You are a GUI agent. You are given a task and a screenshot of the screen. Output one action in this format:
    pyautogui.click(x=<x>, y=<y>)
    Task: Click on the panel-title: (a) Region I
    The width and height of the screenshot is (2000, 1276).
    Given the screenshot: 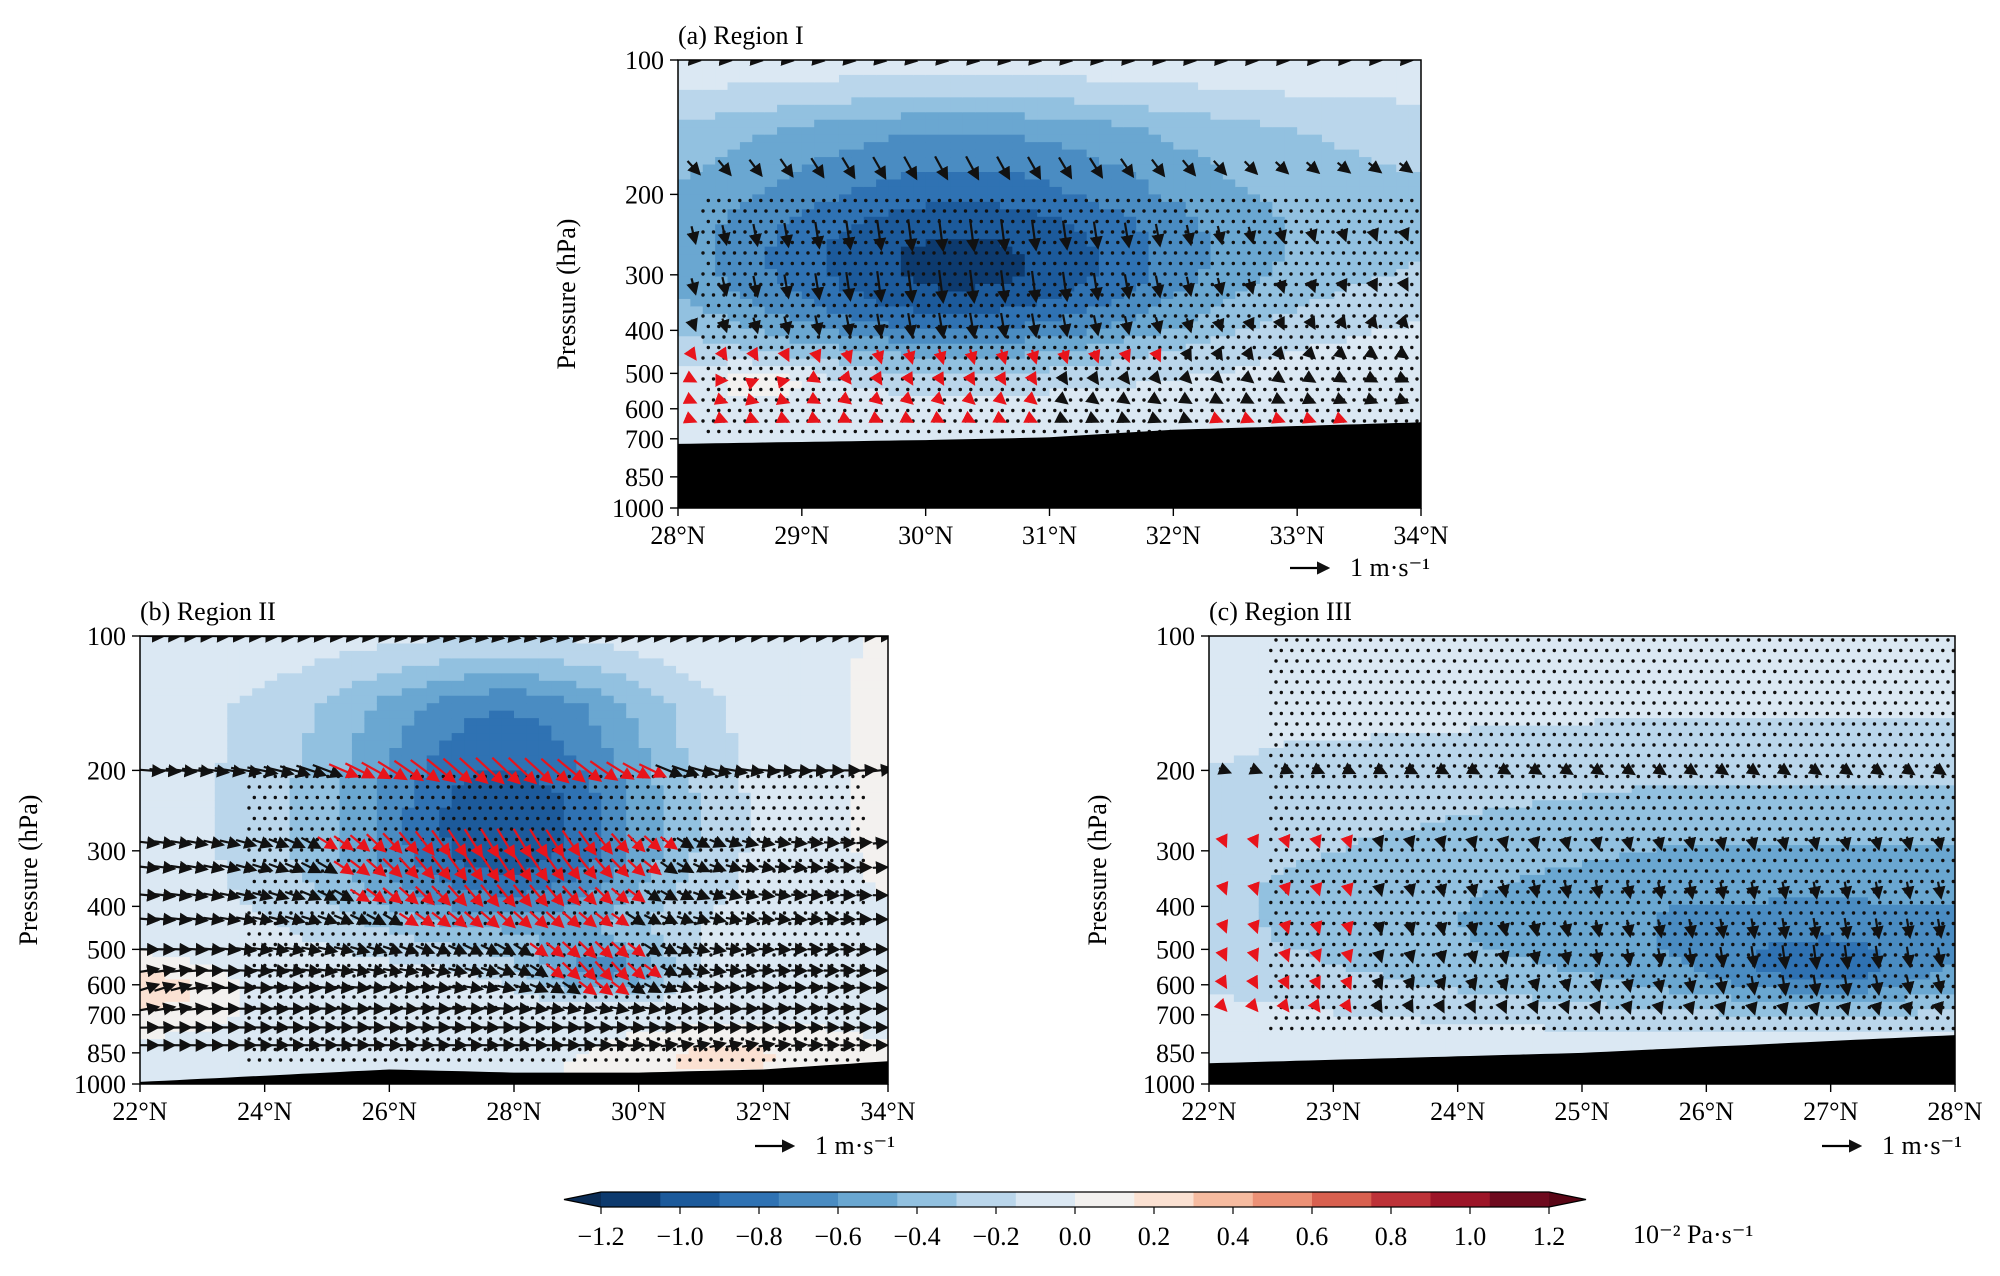 What is the action you would take?
    pyautogui.click(x=741, y=35)
    